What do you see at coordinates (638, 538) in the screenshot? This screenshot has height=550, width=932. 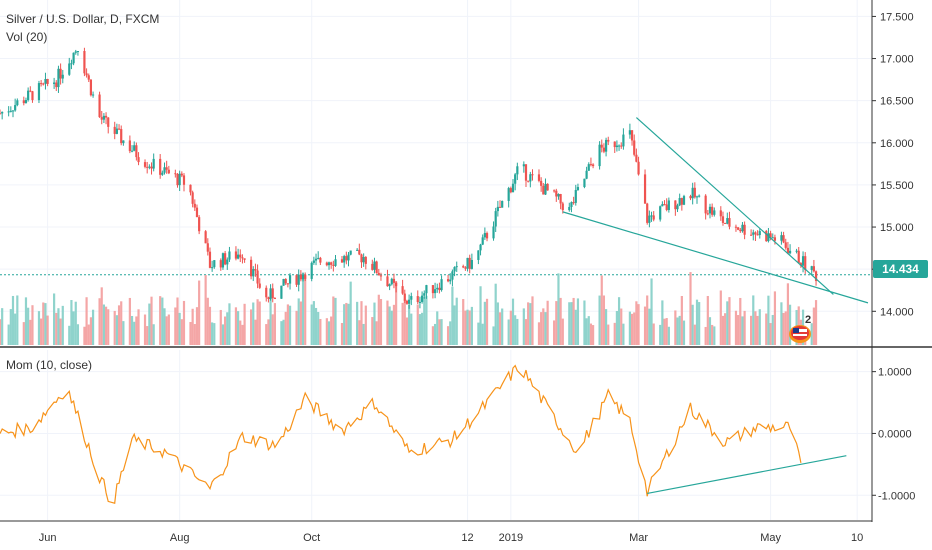 I see `time-tick-label: Mar` at bounding box center [638, 538].